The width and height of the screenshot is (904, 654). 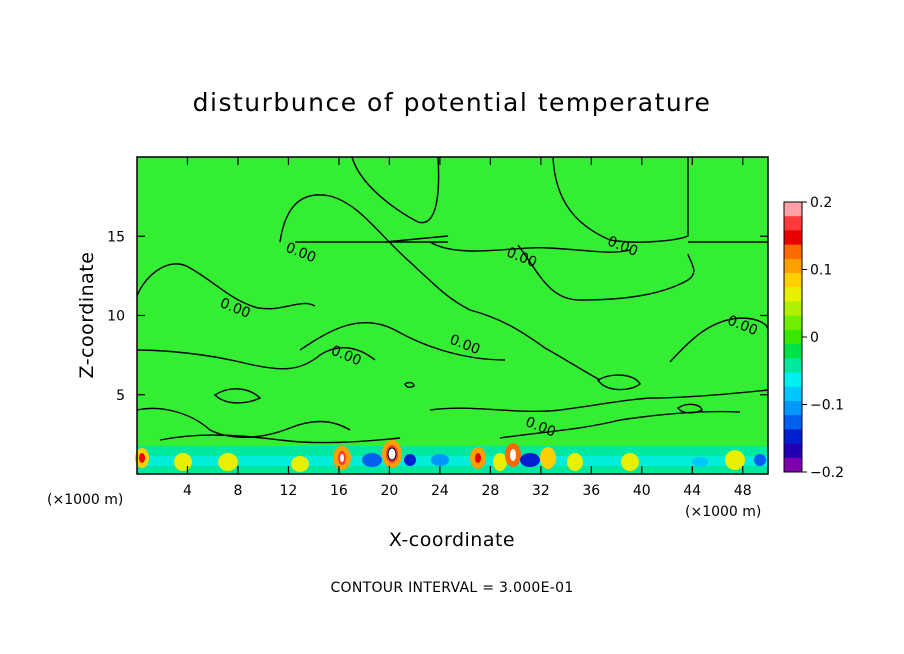 What do you see at coordinates (490, 491) in the screenshot?
I see `x-tick-label: 28` at bounding box center [490, 491].